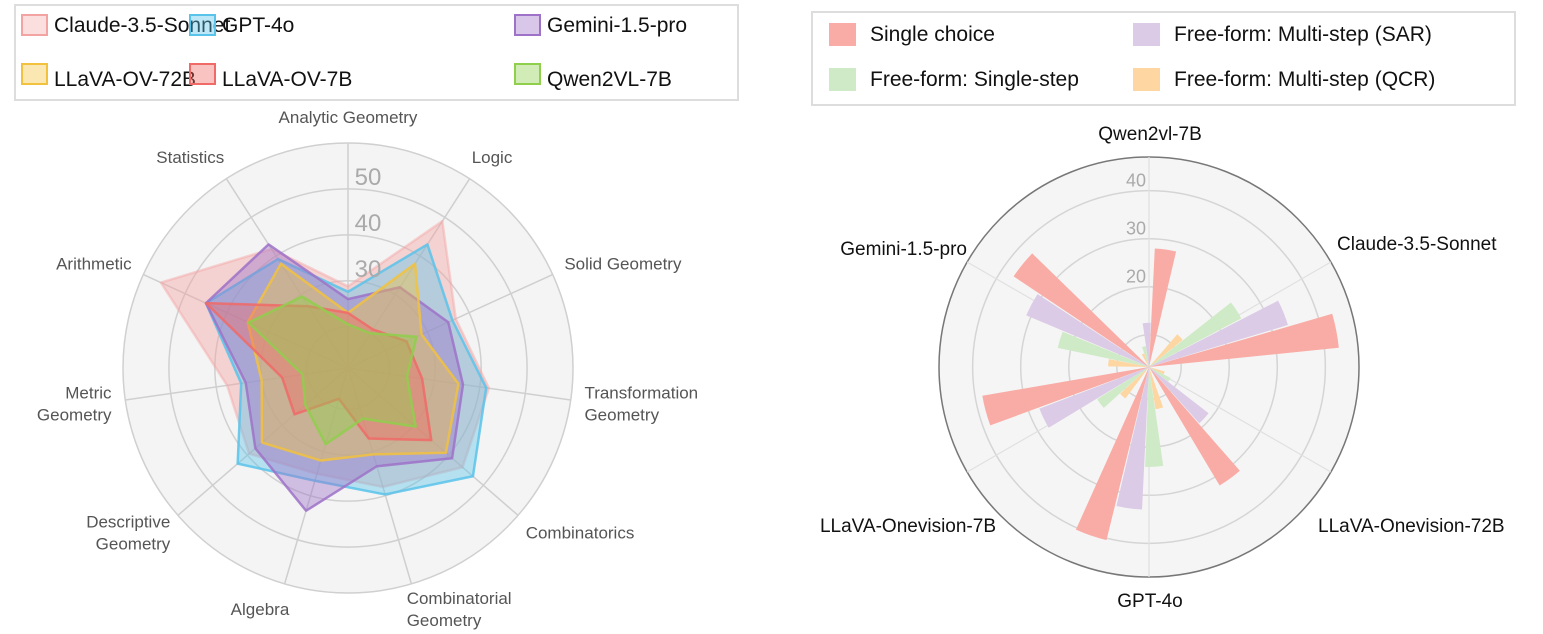  I want to click on legend-label: Free-form: Multi-step (QCR), so click(1304, 79).